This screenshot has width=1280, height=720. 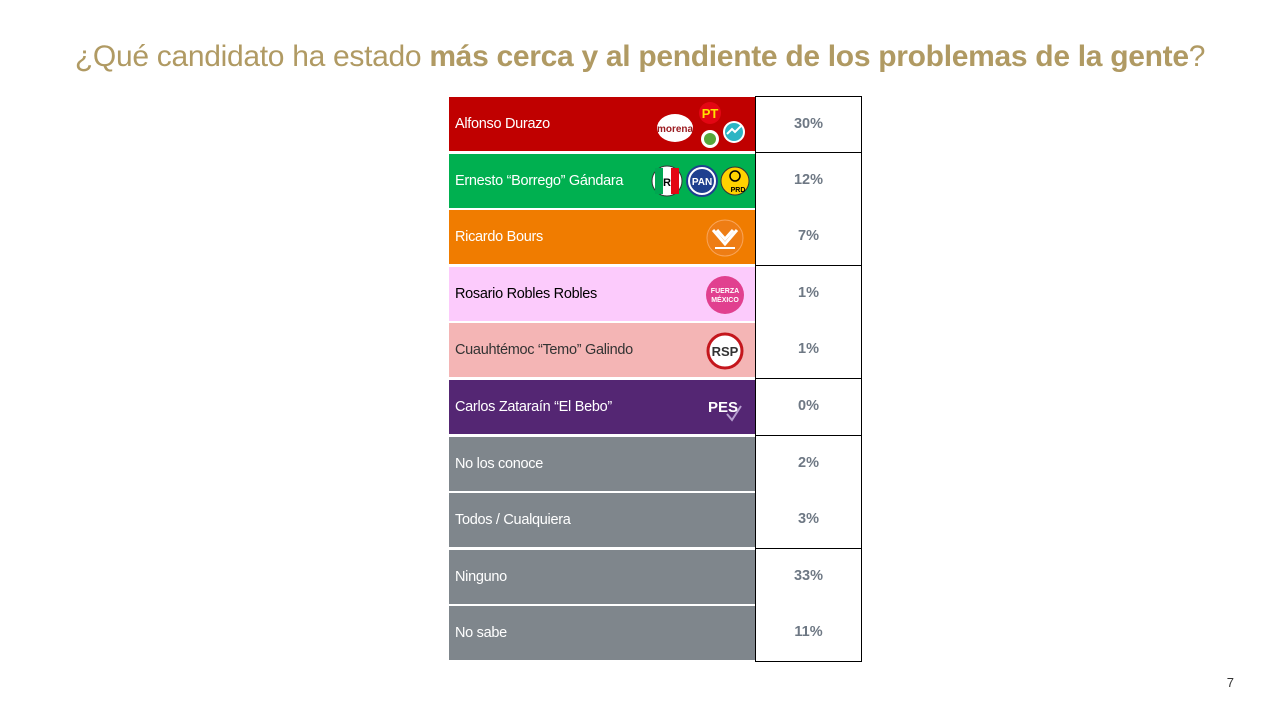 I want to click on party-logos: FUERZA MÉXICO, so click(x=725, y=294).